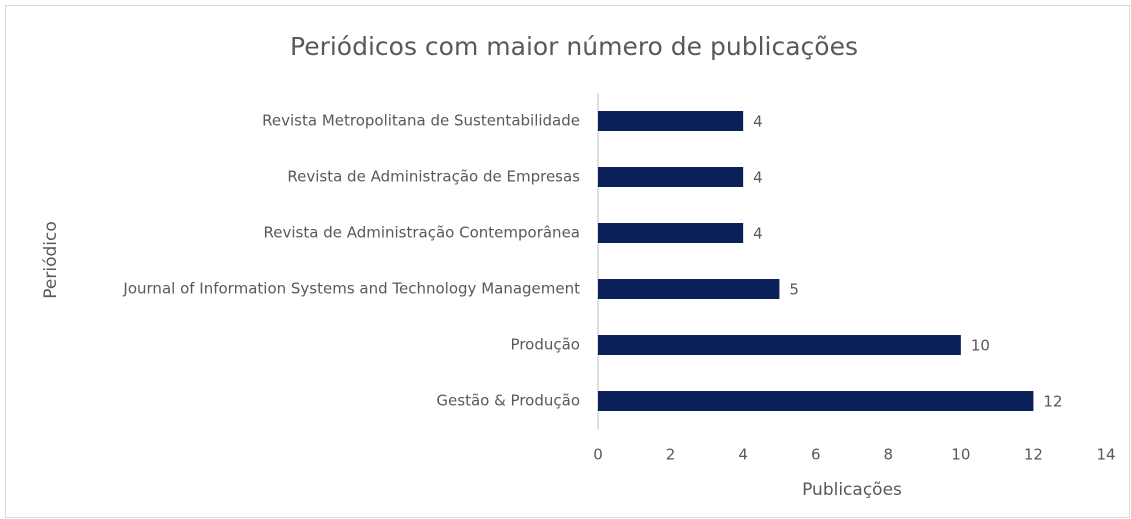 The height and width of the screenshot is (519, 1131). Describe the element at coordinates (508, 401) in the screenshot. I see `y-tick-label: Gestão & Produção` at that location.